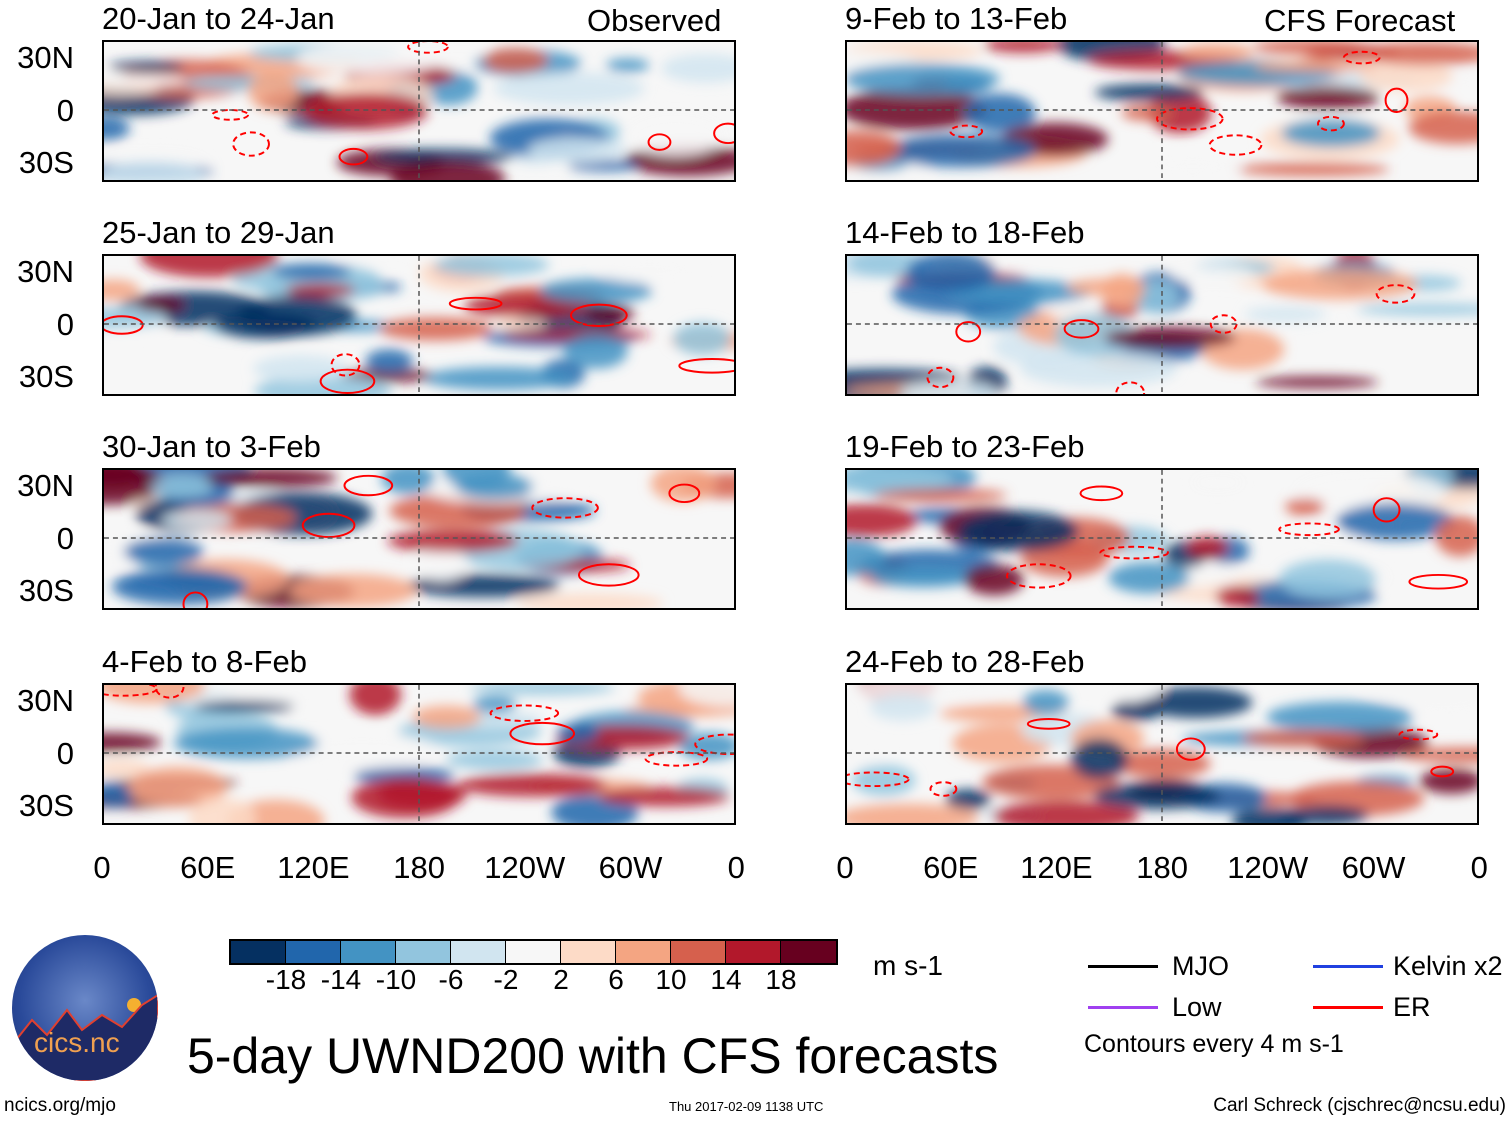  Describe the element at coordinates (218, 18) in the screenshot. I see `panel-title-observed: 20-Jan to 24-Jan` at that location.